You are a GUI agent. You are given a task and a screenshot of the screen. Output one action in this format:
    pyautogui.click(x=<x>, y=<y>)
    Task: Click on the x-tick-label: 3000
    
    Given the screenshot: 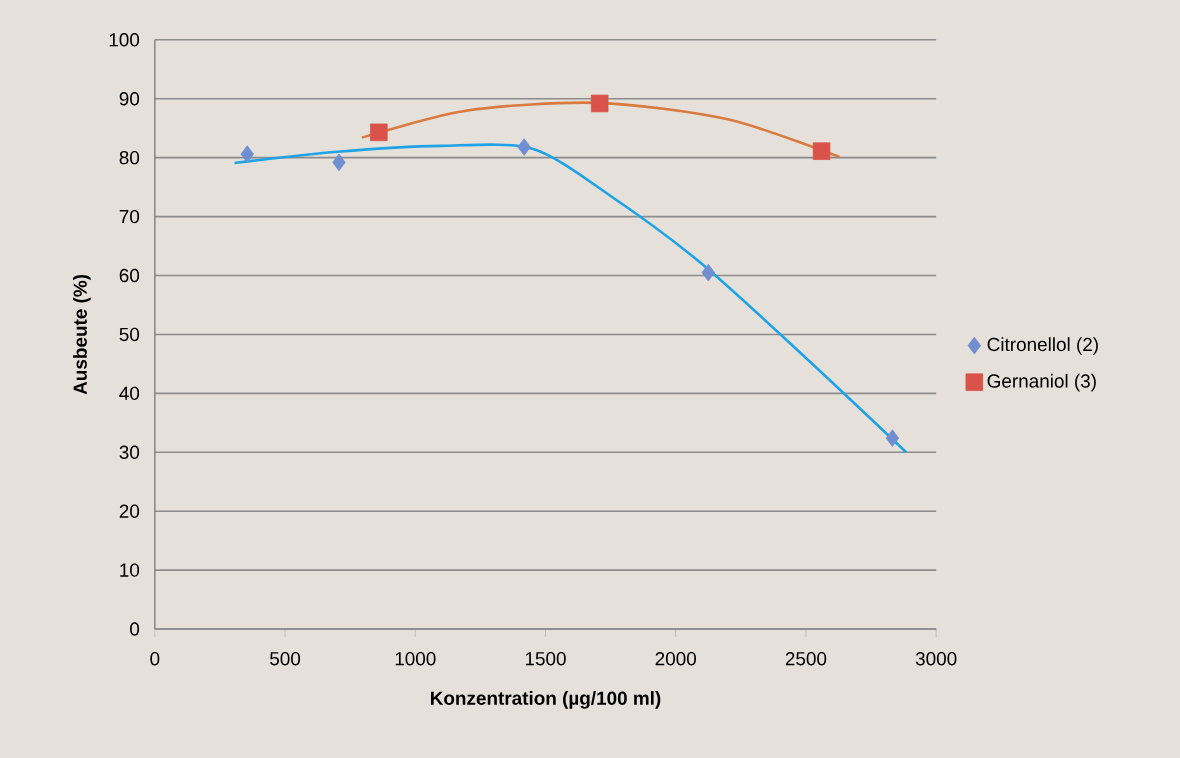 What is the action you would take?
    pyautogui.click(x=936, y=658)
    